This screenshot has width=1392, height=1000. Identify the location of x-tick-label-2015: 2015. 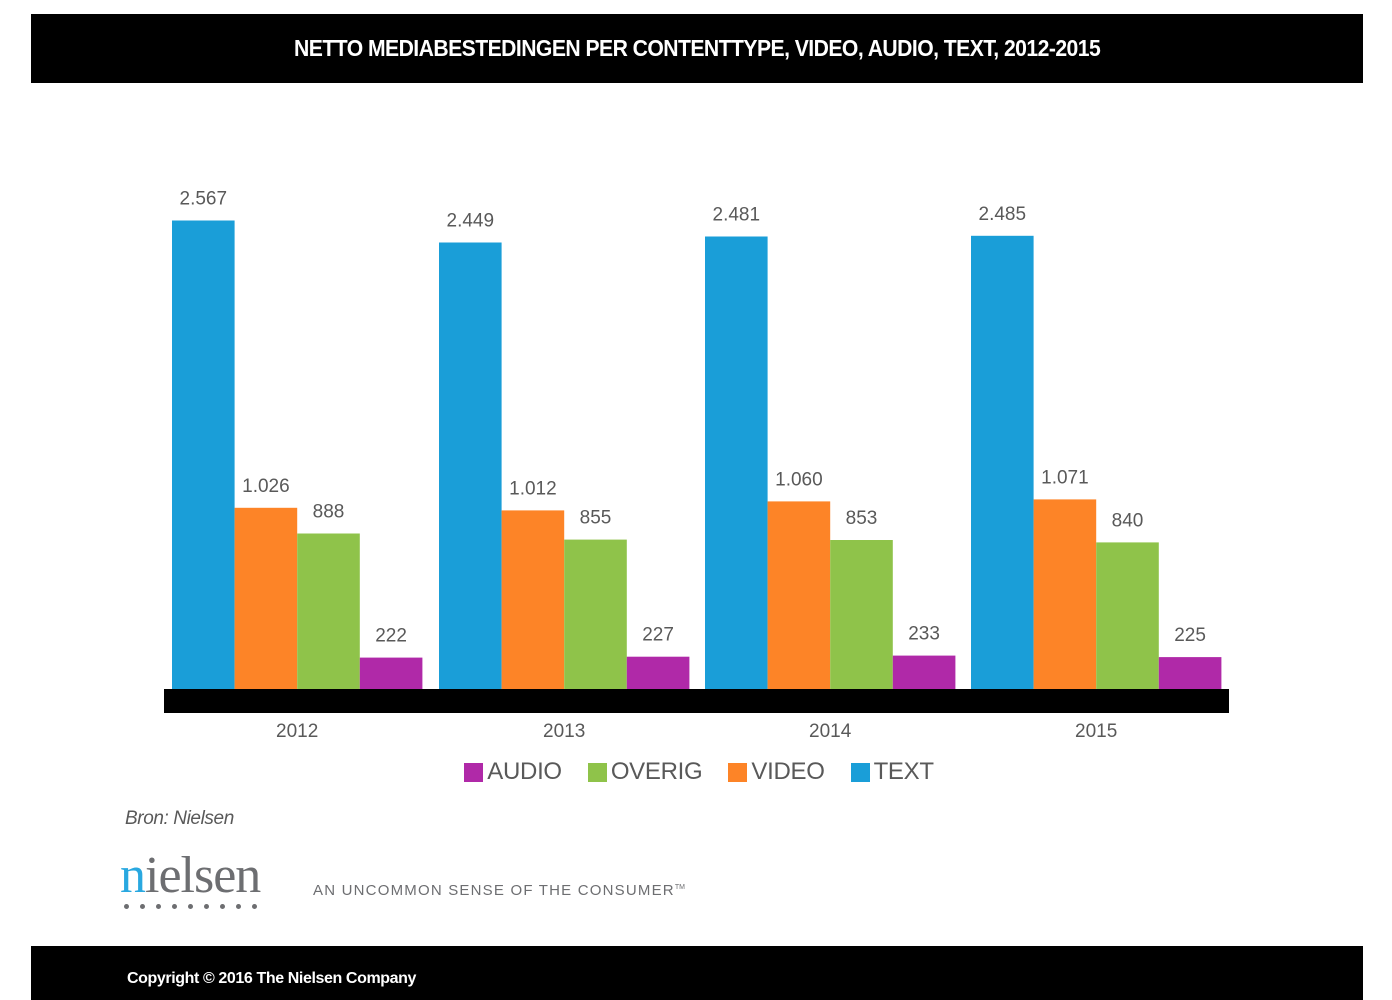
(1096, 731).